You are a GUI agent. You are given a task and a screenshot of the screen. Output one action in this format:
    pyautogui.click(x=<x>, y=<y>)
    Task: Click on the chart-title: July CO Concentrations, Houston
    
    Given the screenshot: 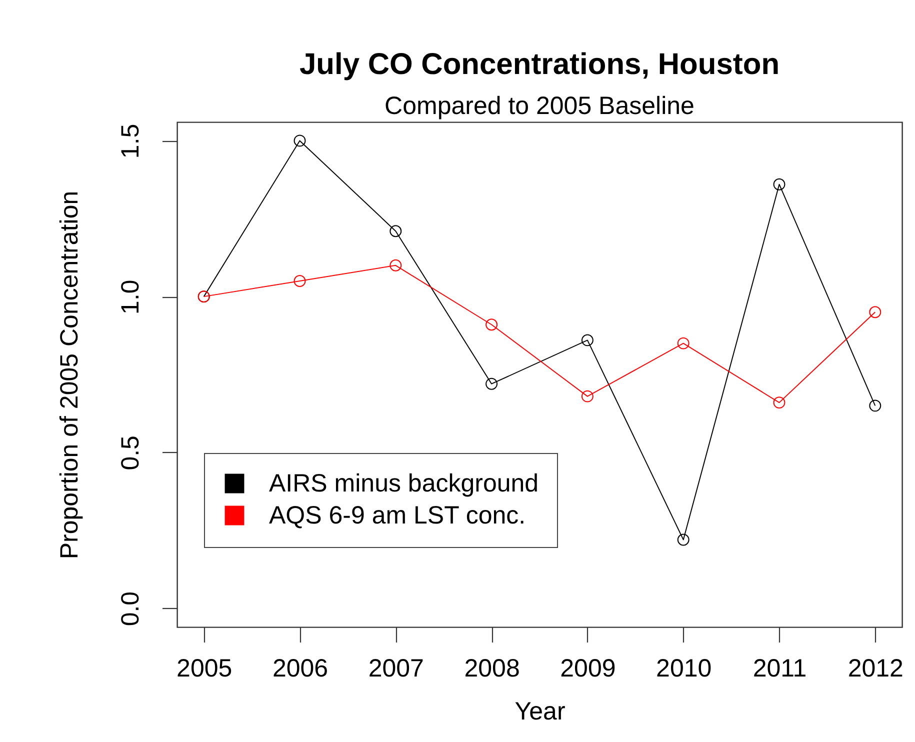 What is the action you would take?
    pyautogui.click(x=539, y=64)
    